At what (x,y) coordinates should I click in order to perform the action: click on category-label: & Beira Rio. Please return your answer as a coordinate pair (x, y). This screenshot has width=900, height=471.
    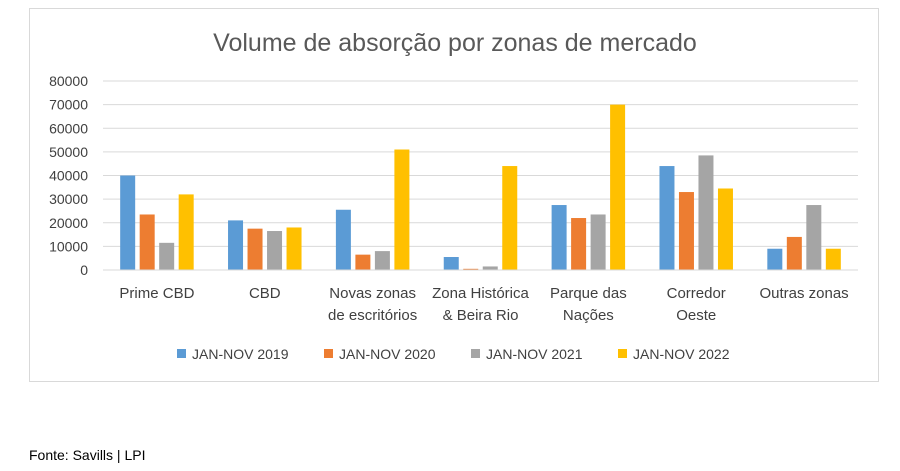
    Looking at the image, I should click on (481, 315).